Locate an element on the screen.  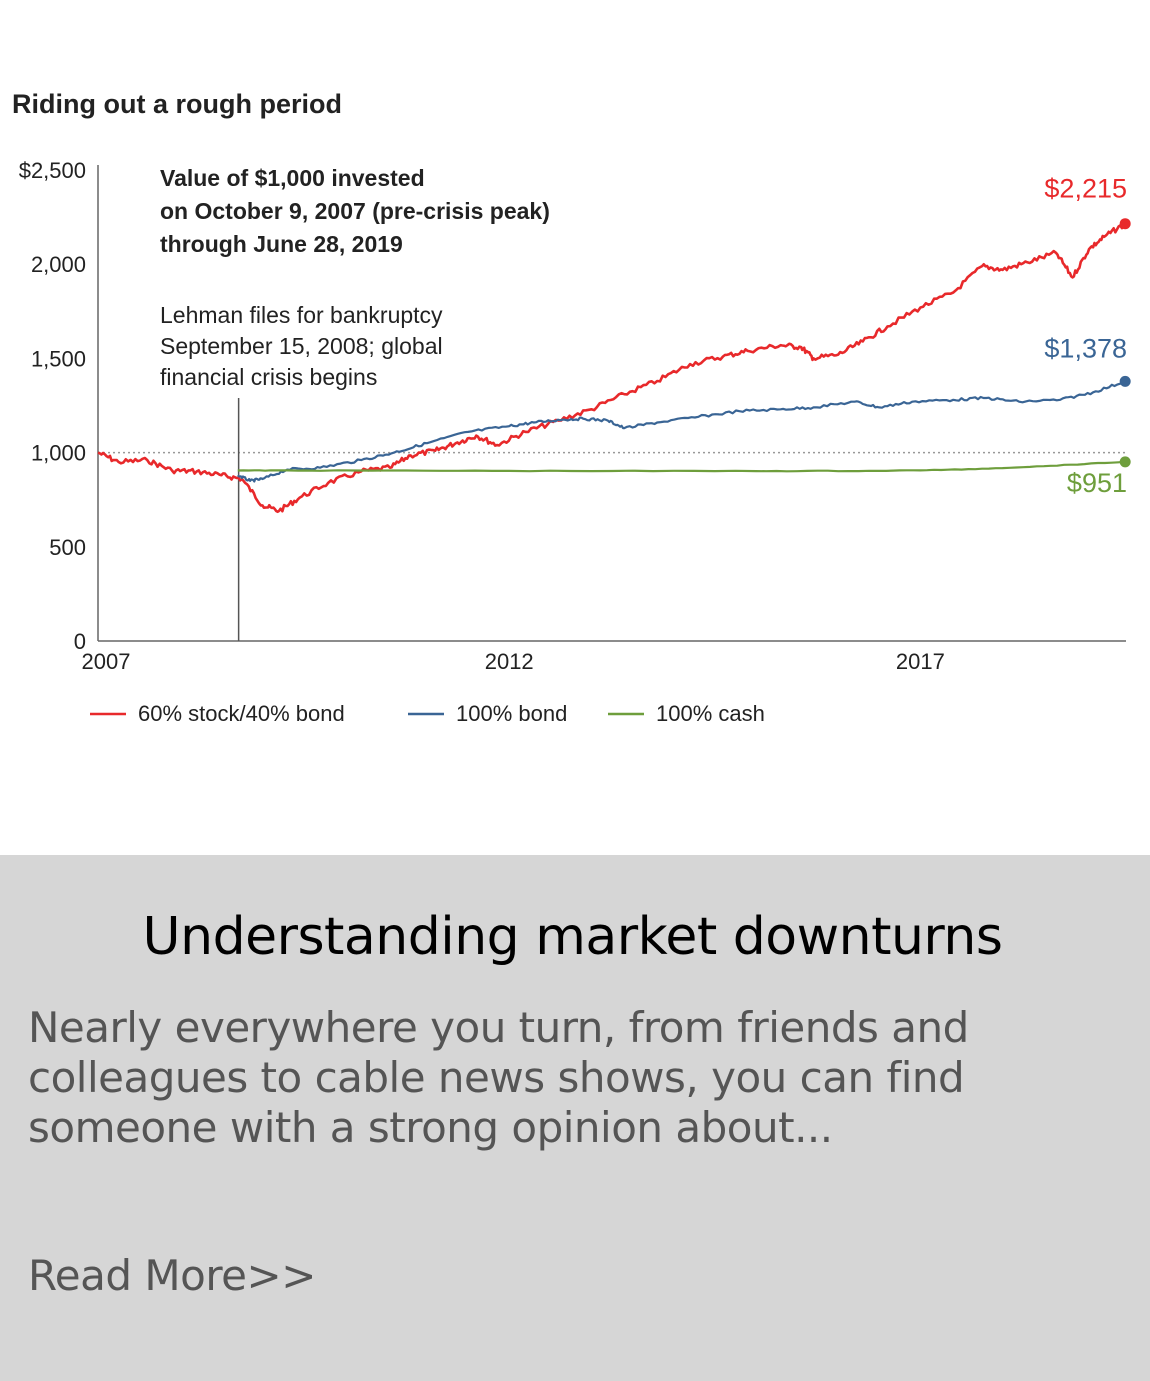
y-tick-label: 1,000 is located at coordinates (58, 453).